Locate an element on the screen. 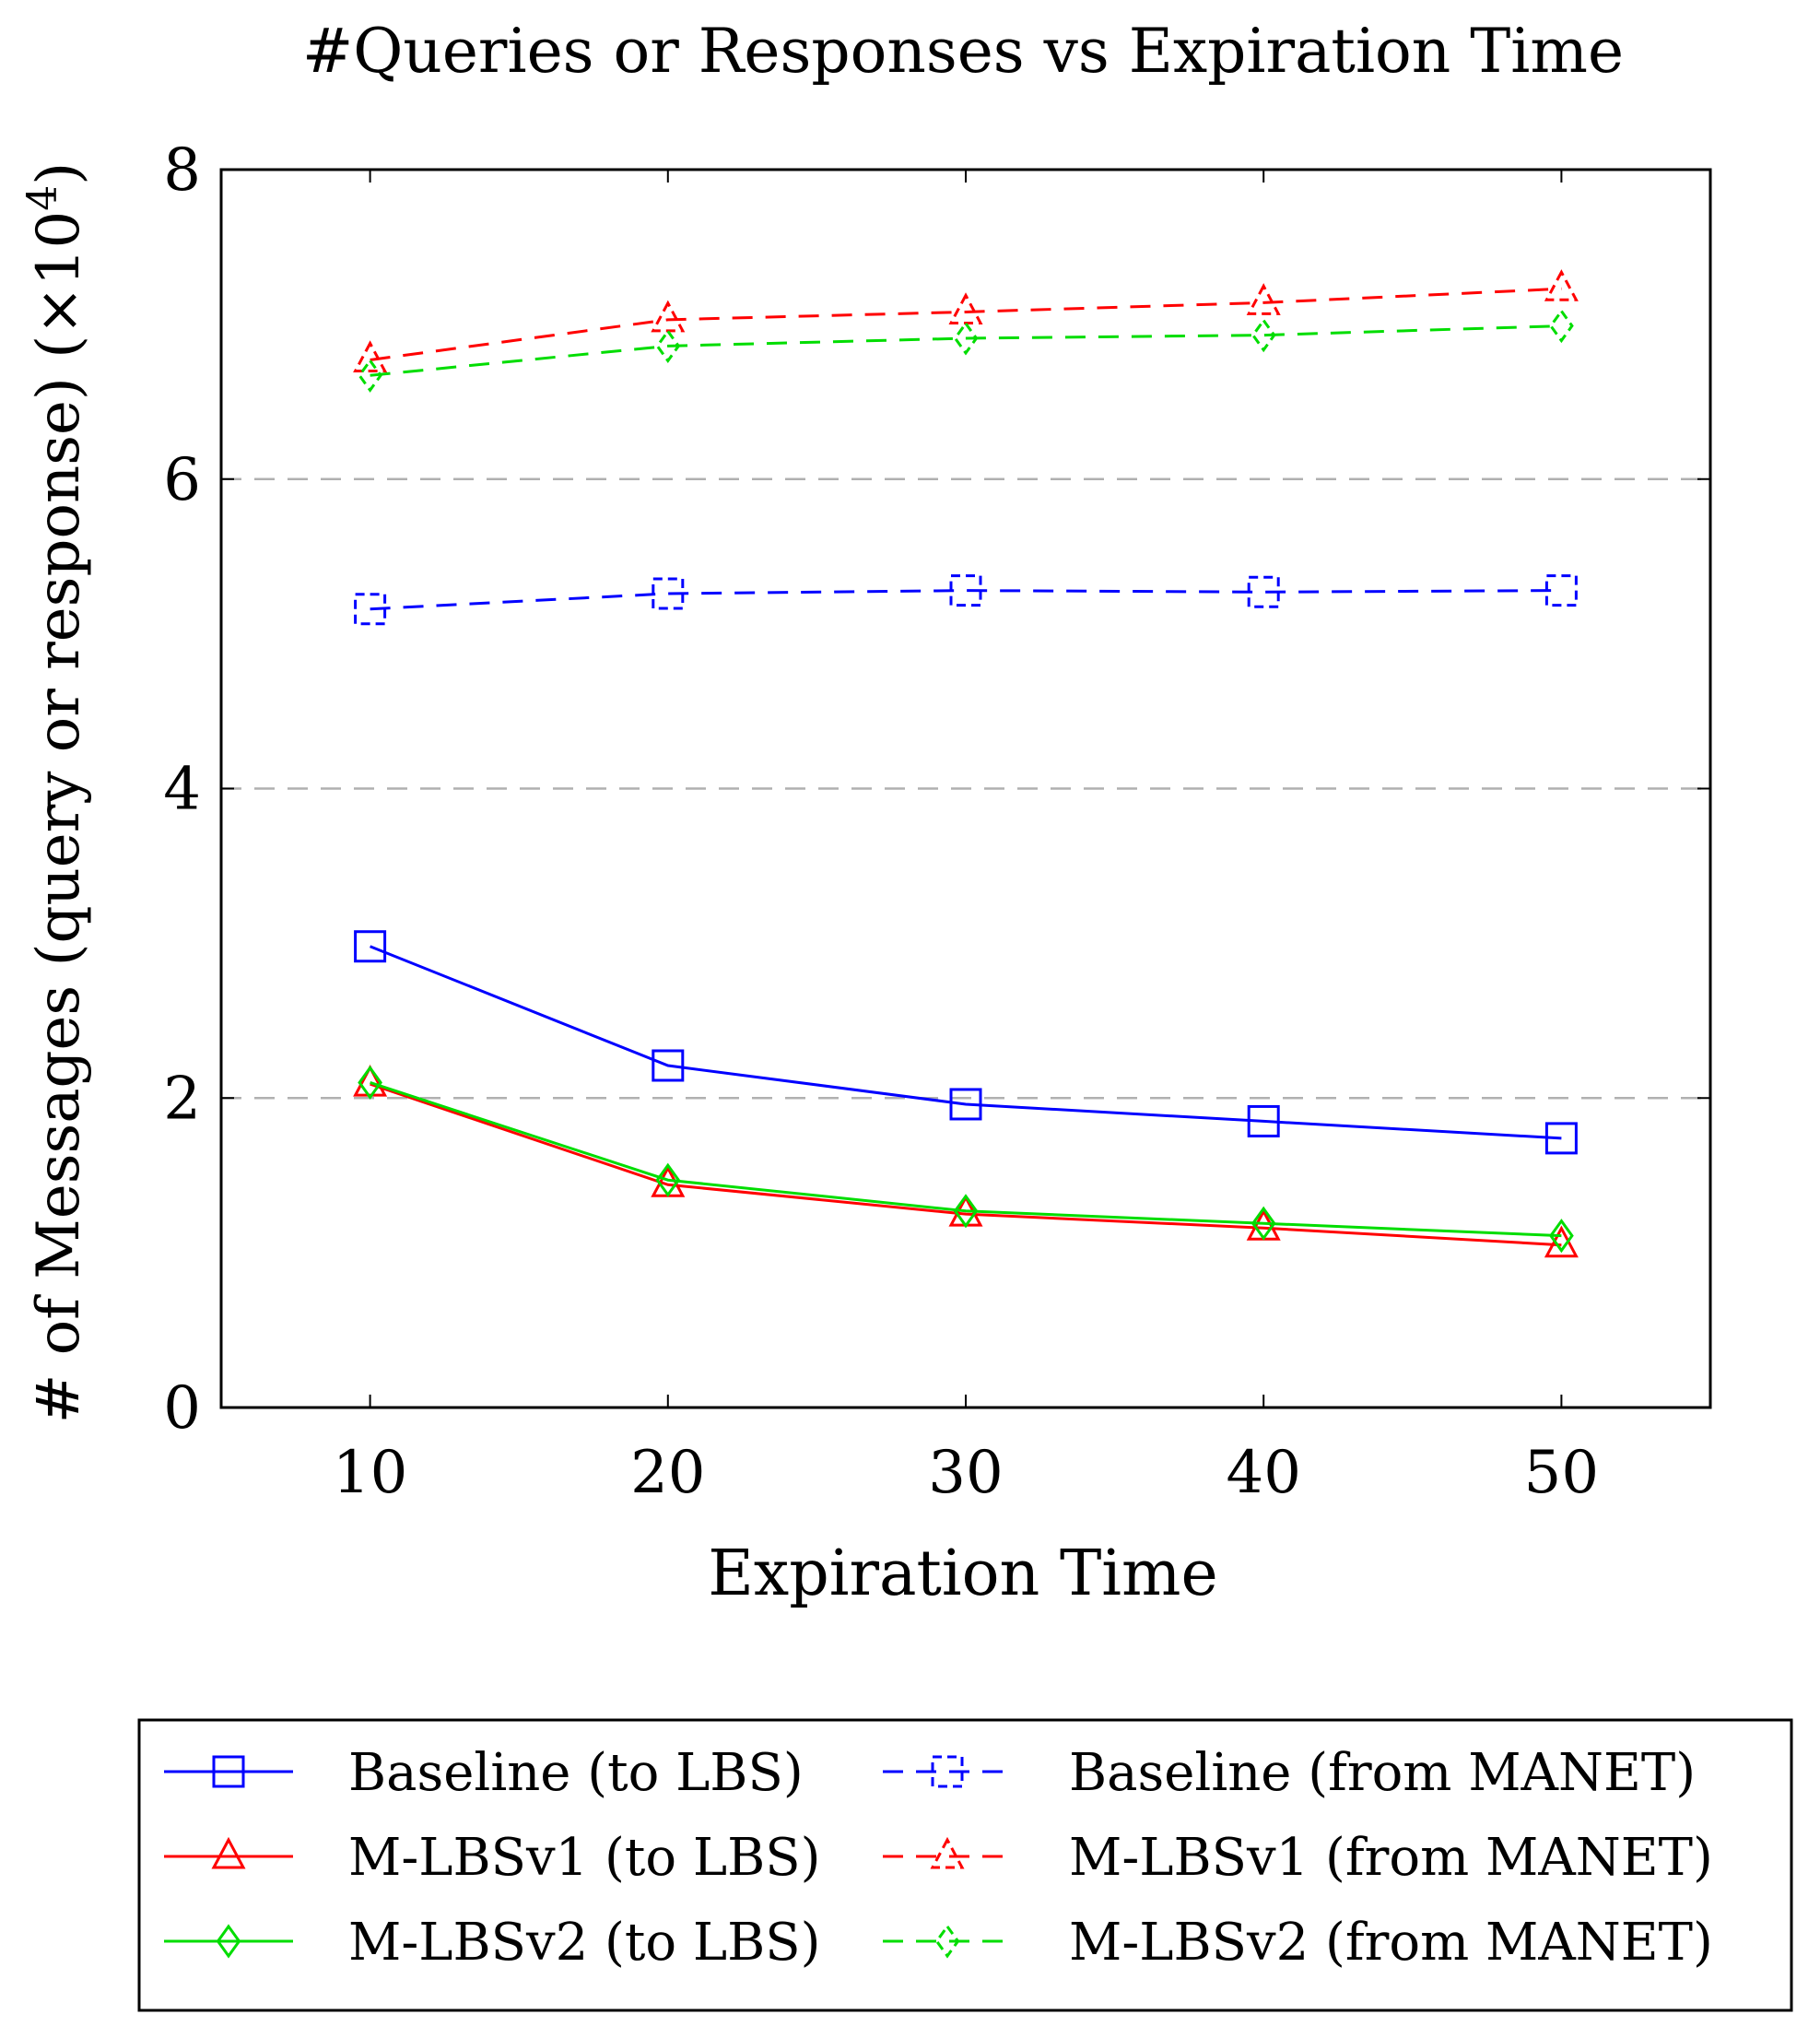 This screenshot has width=1820, height=2038. series-baseline-from-manet is located at coordinates (966, 600).